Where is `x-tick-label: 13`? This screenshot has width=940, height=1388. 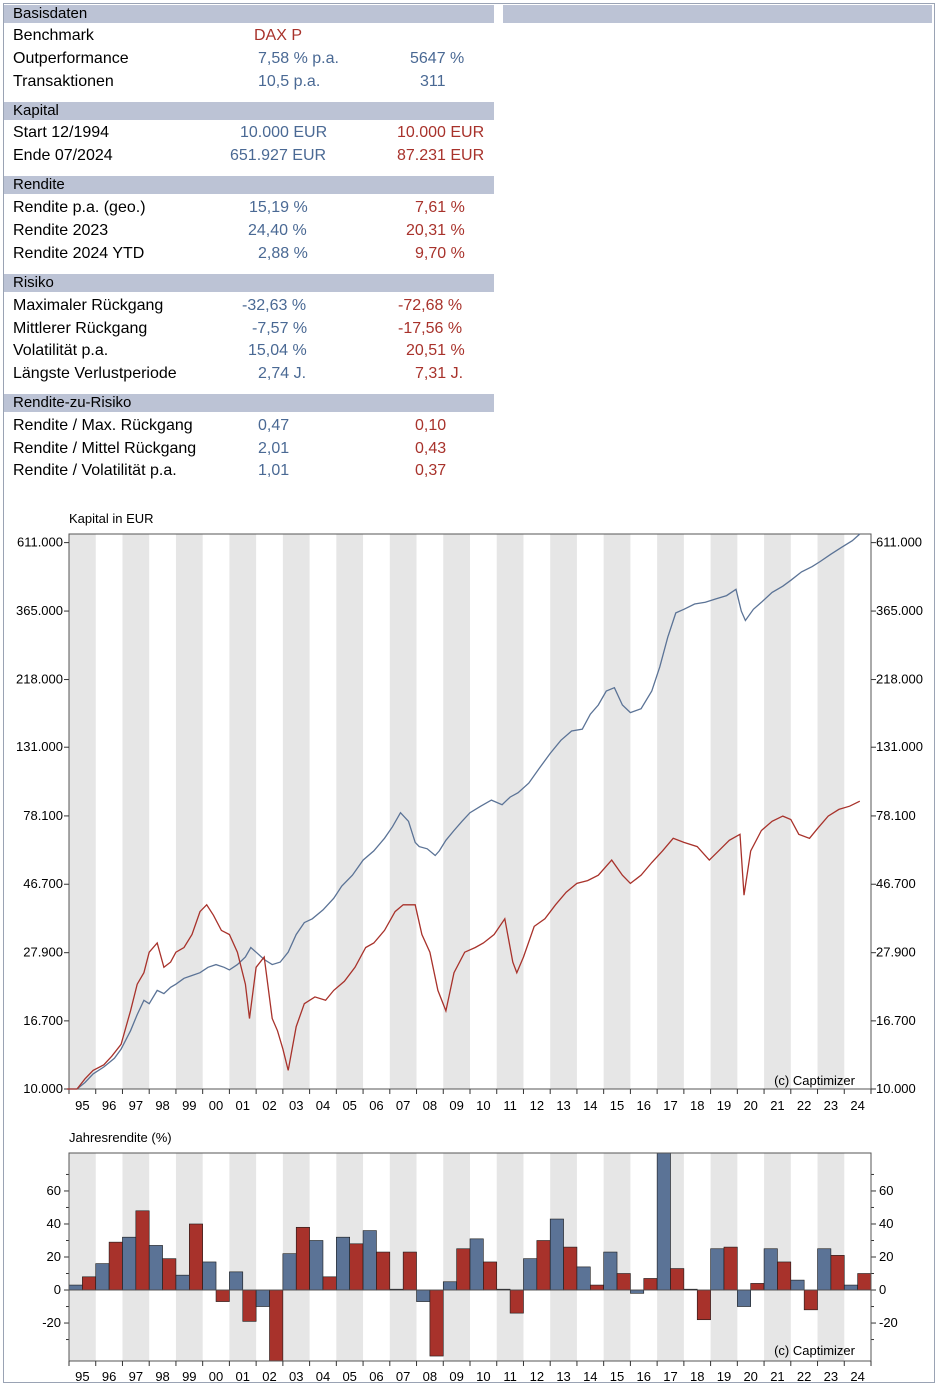
x-tick-label: 13 is located at coordinates (563, 1376).